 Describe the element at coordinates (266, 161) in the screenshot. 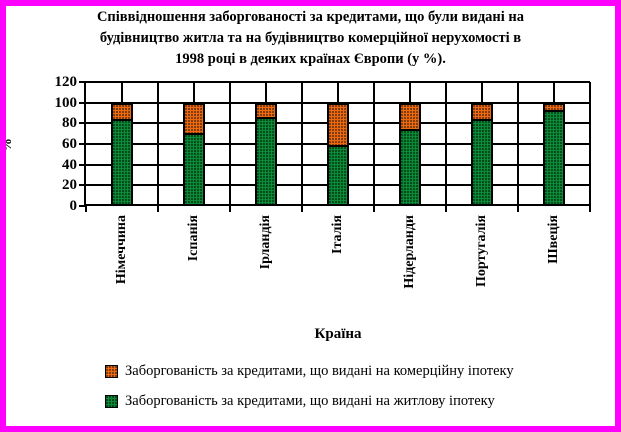

I see `bar-segment-residential-Ірландія` at that location.